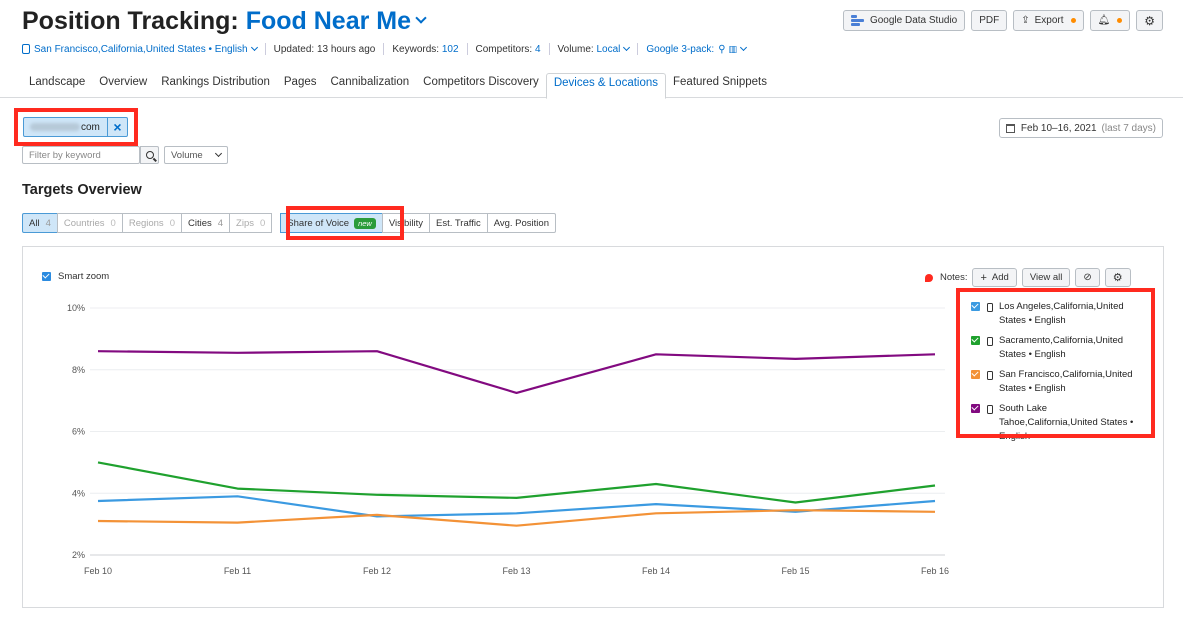 This screenshot has width=1183, height=617. I want to click on note-flag-icon, so click(929, 277).